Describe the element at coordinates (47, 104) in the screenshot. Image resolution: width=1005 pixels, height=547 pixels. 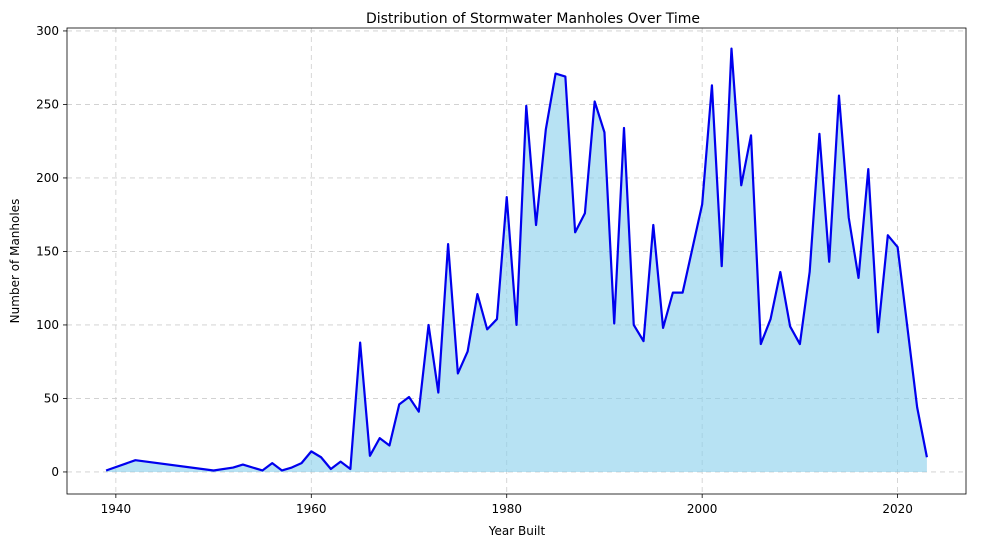
I see `y-tick-label: 250` at that location.